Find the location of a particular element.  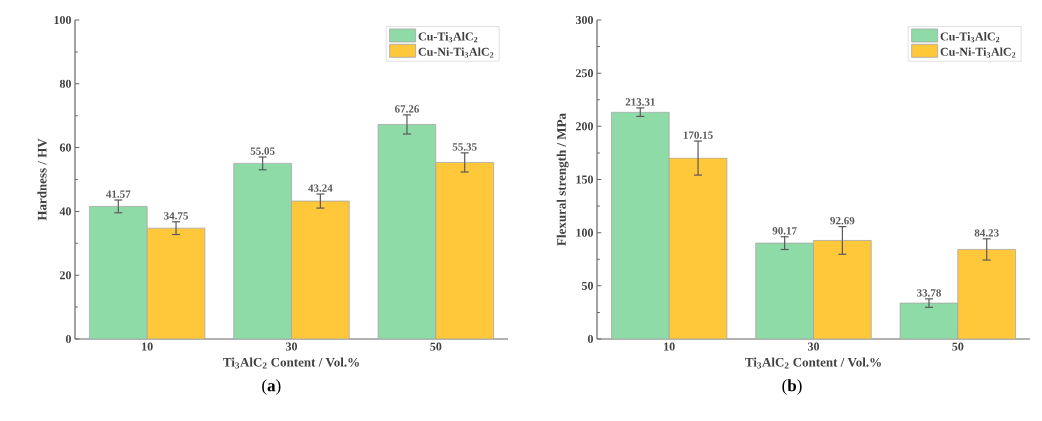

data-label: 90.17 is located at coordinates (784, 231).